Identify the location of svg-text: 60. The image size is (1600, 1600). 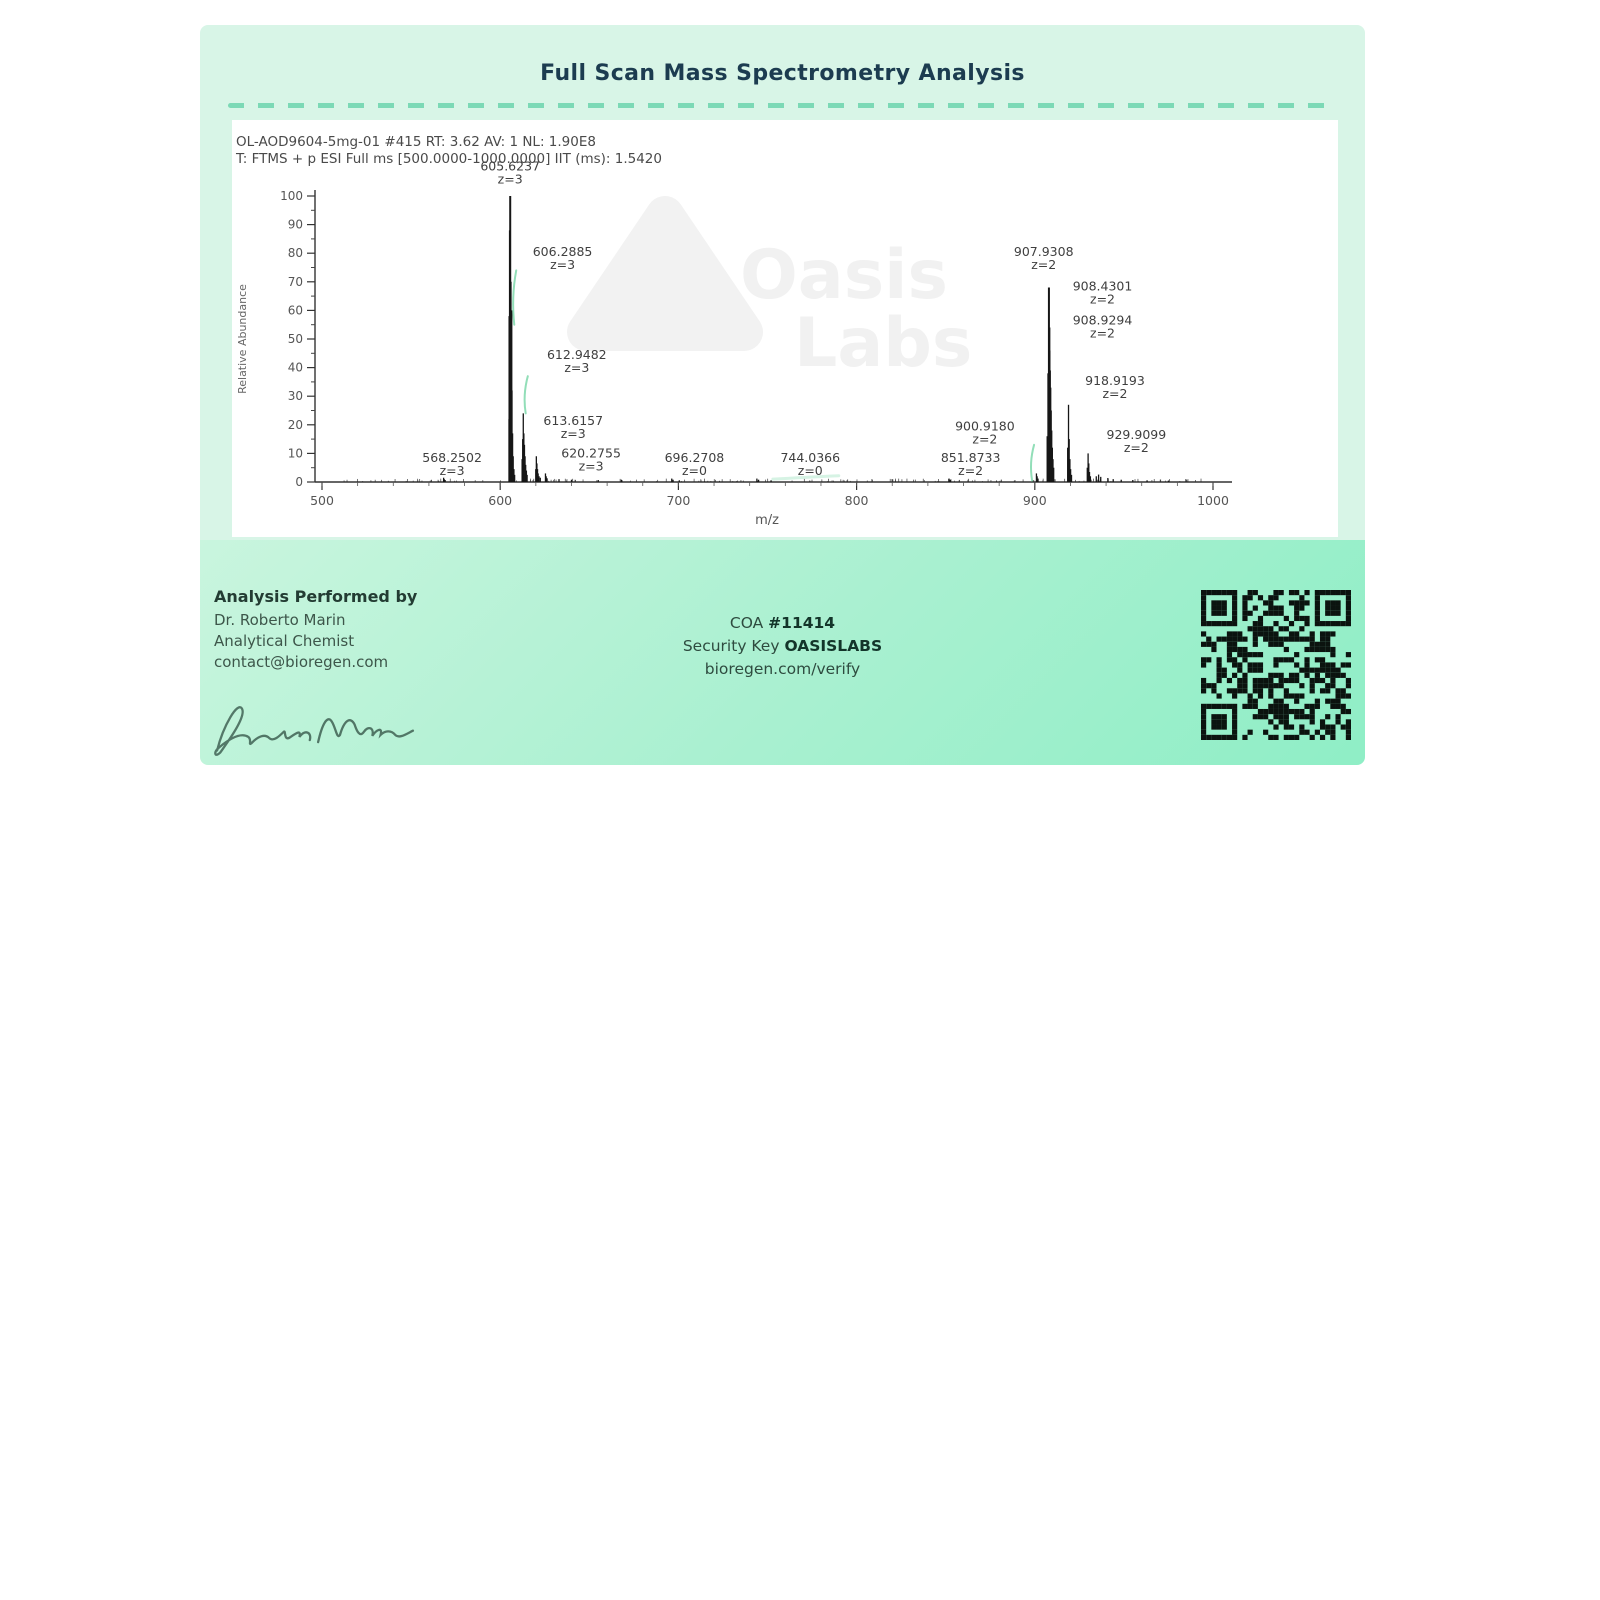
(295, 310).